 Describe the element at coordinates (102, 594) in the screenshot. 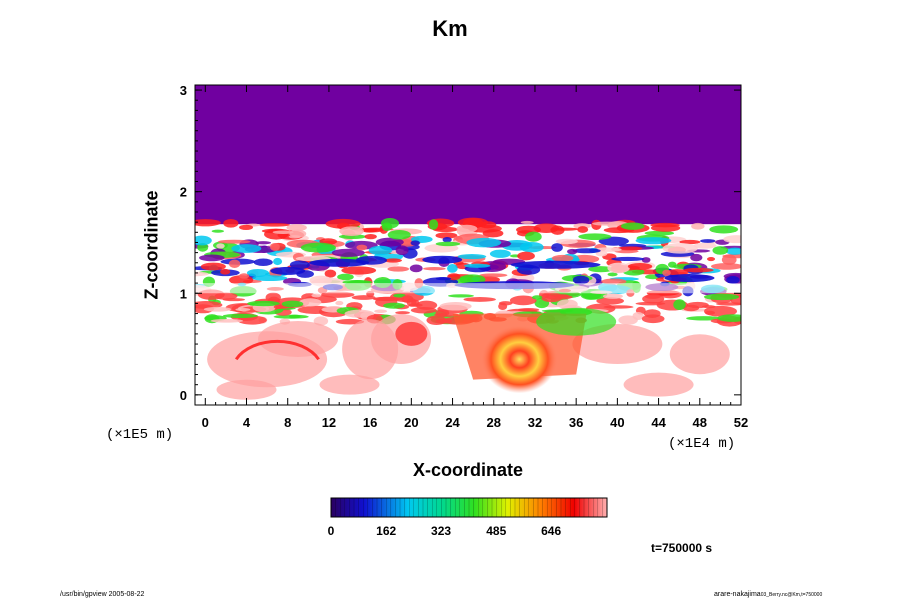

I see `footer-left: /usr/bin/gpview 2005-08-22` at that location.